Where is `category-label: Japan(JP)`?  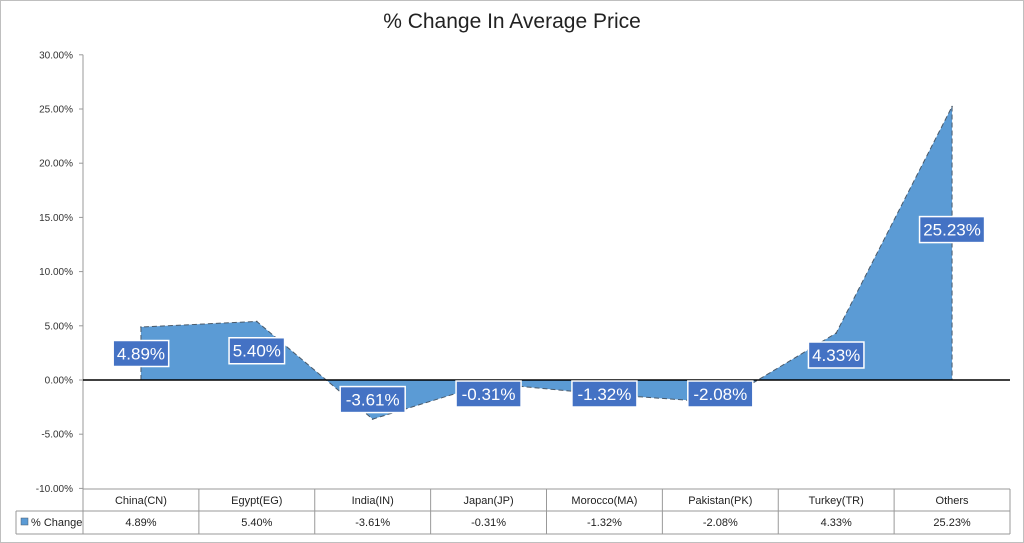 category-label: Japan(JP) is located at coordinates (488, 501).